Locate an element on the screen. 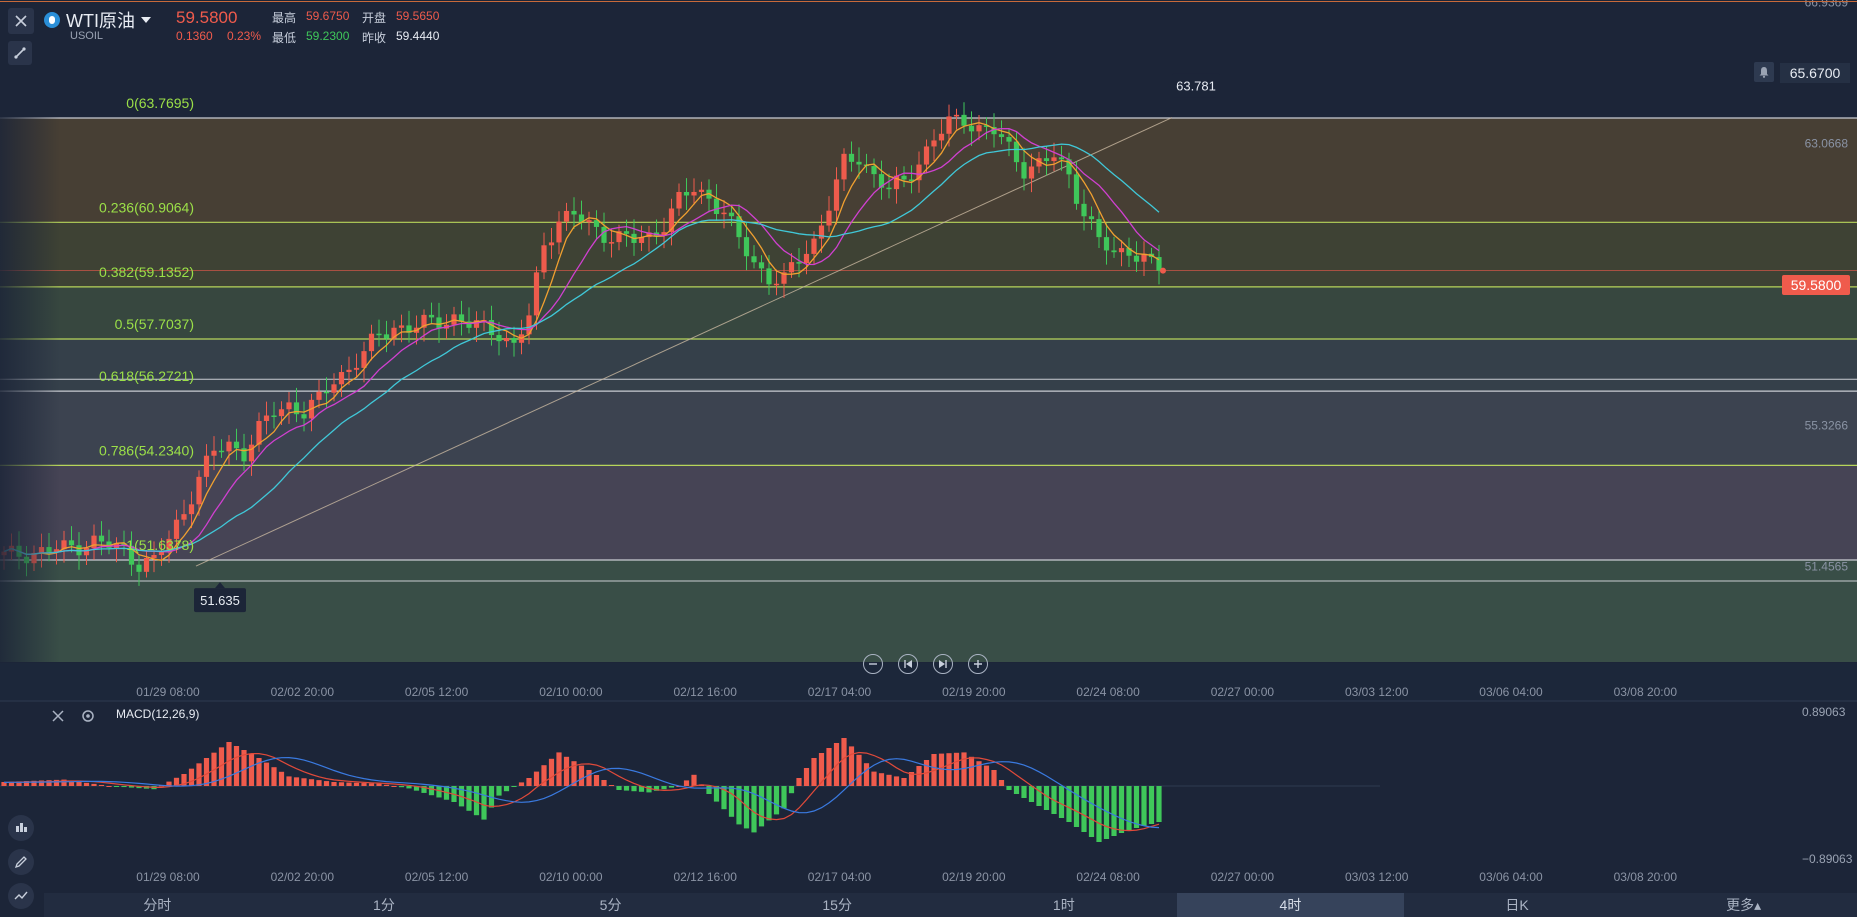  timeframe-tab: 15分 is located at coordinates (837, 905).